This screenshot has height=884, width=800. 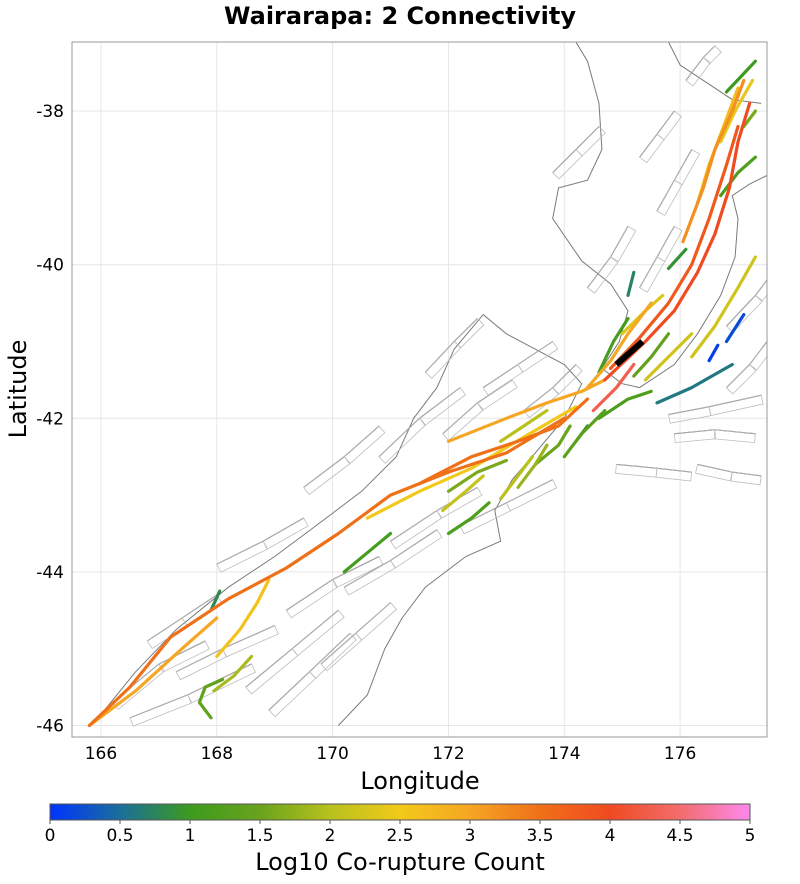 What do you see at coordinates (259, 836) in the screenshot?
I see `colorbar-tick-label-3: 1.5` at bounding box center [259, 836].